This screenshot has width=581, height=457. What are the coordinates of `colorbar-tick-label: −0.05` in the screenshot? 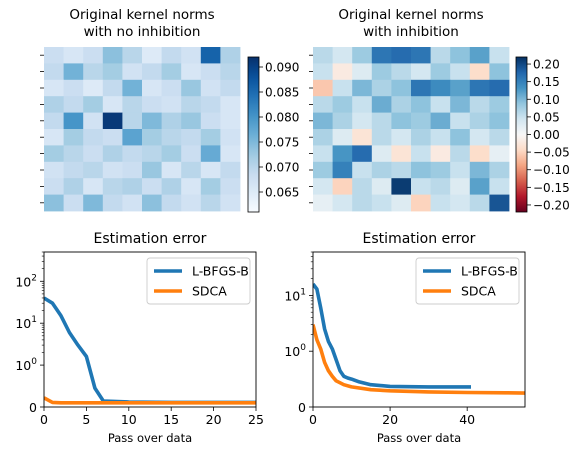 It's located at (551, 153).